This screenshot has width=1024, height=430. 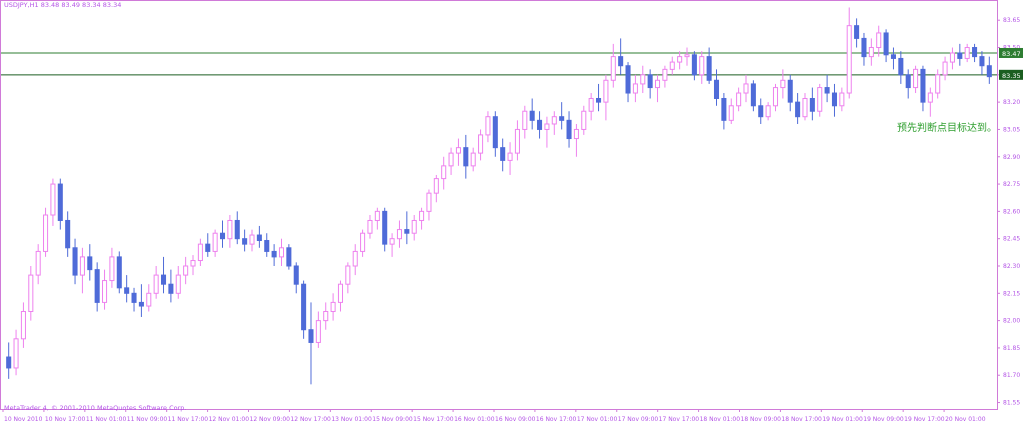 I want to click on x-tick-label: 16 Nov 17:00, so click(x=556, y=419).